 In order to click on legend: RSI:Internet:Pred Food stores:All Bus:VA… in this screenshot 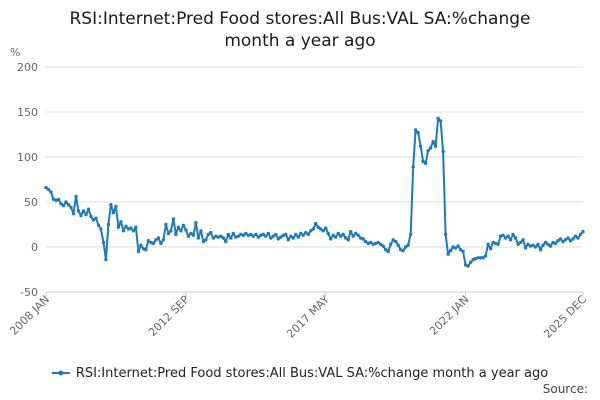, I will do `click(299, 373)`.